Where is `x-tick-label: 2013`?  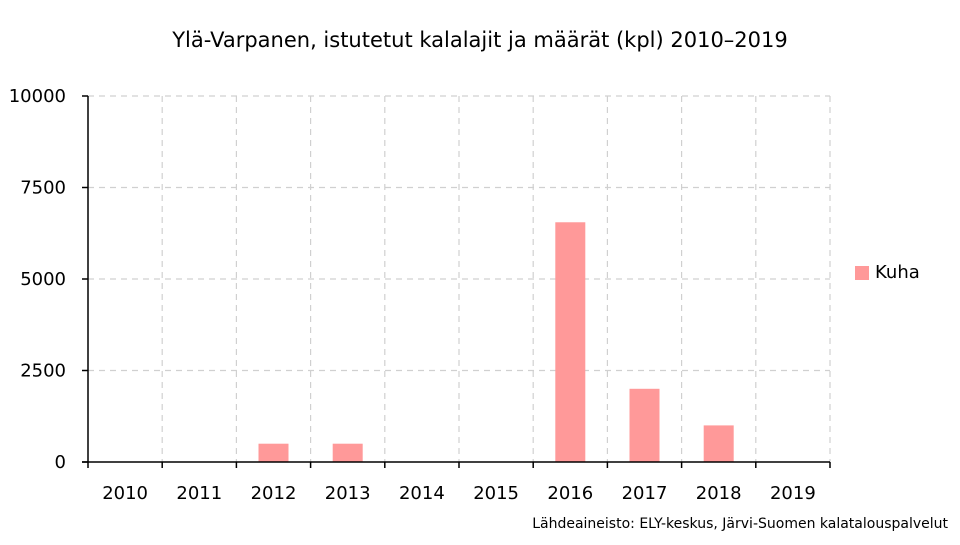
x-tick-label: 2013 is located at coordinates (348, 493).